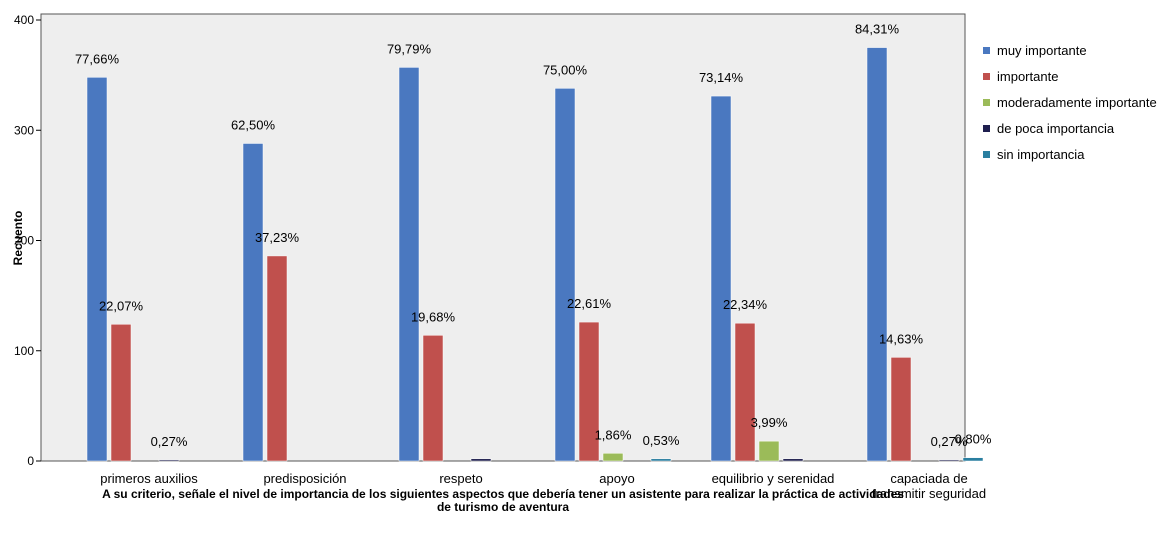 The height and width of the screenshot is (542, 1174). Describe the element at coordinates (613, 434) in the screenshot. I see `bar-data-label: 1,86%` at that location.